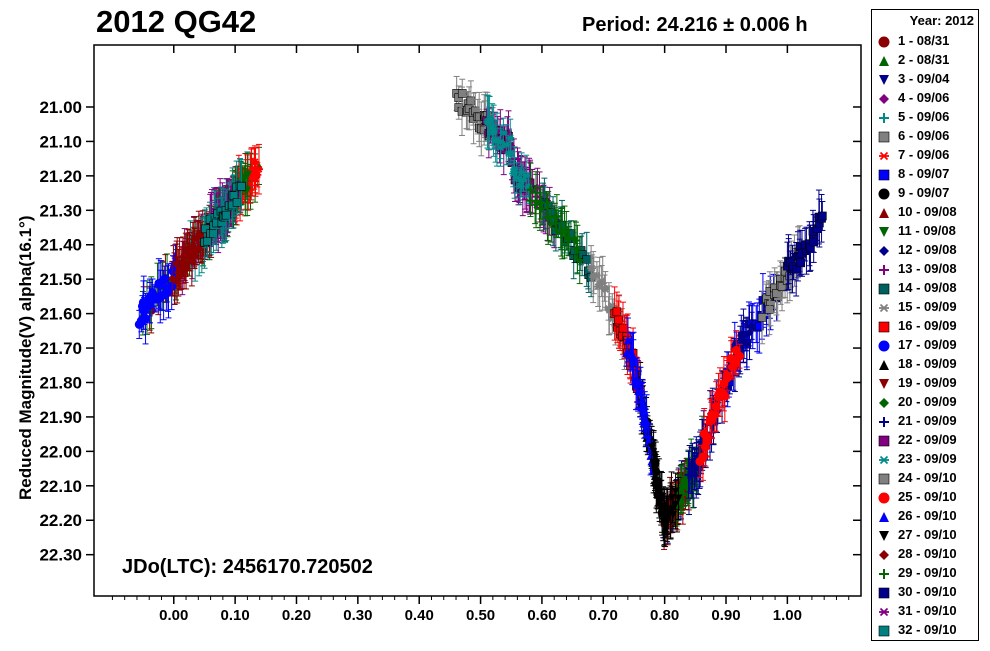 This screenshot has width=990, height=651. I want to click on legend-item: 26 - 09/10, so click(925, 516).